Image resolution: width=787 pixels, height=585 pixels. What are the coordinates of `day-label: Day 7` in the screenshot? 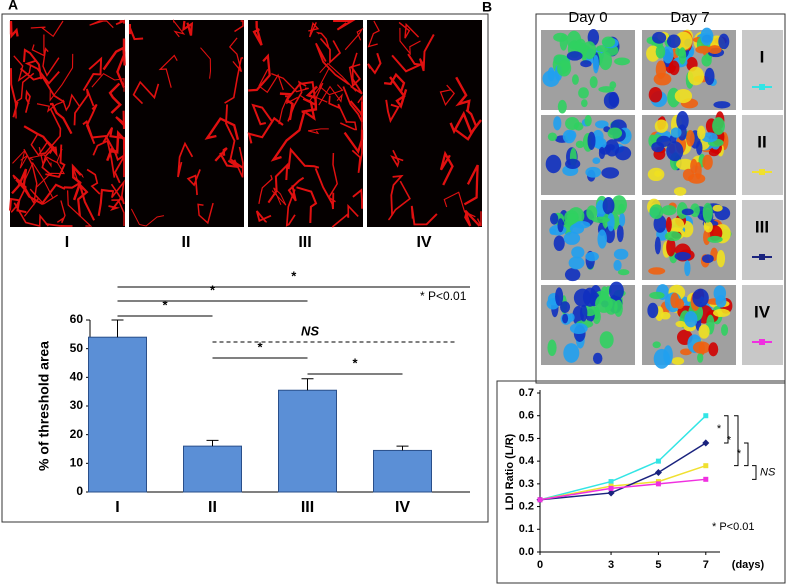 It's located at (689, 17).